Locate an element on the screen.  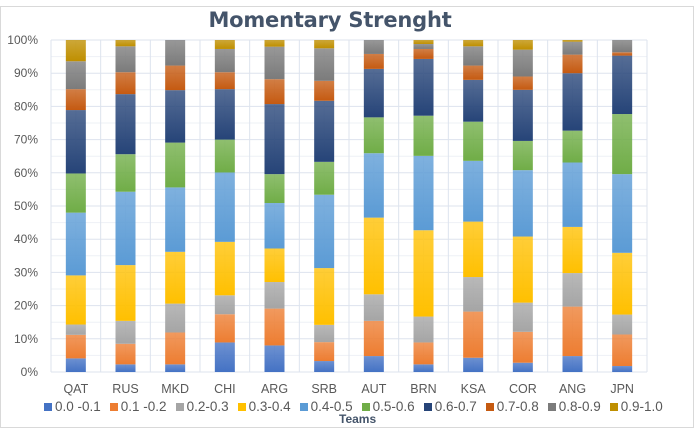
legend-item: 0.3-0.4 is located at coordinates (264, 406).